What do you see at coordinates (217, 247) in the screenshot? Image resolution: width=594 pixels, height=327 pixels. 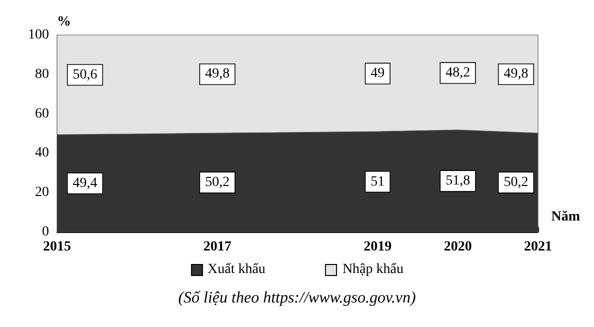 I see `x-tick-label: 2017` at bounding box center [217, 247].